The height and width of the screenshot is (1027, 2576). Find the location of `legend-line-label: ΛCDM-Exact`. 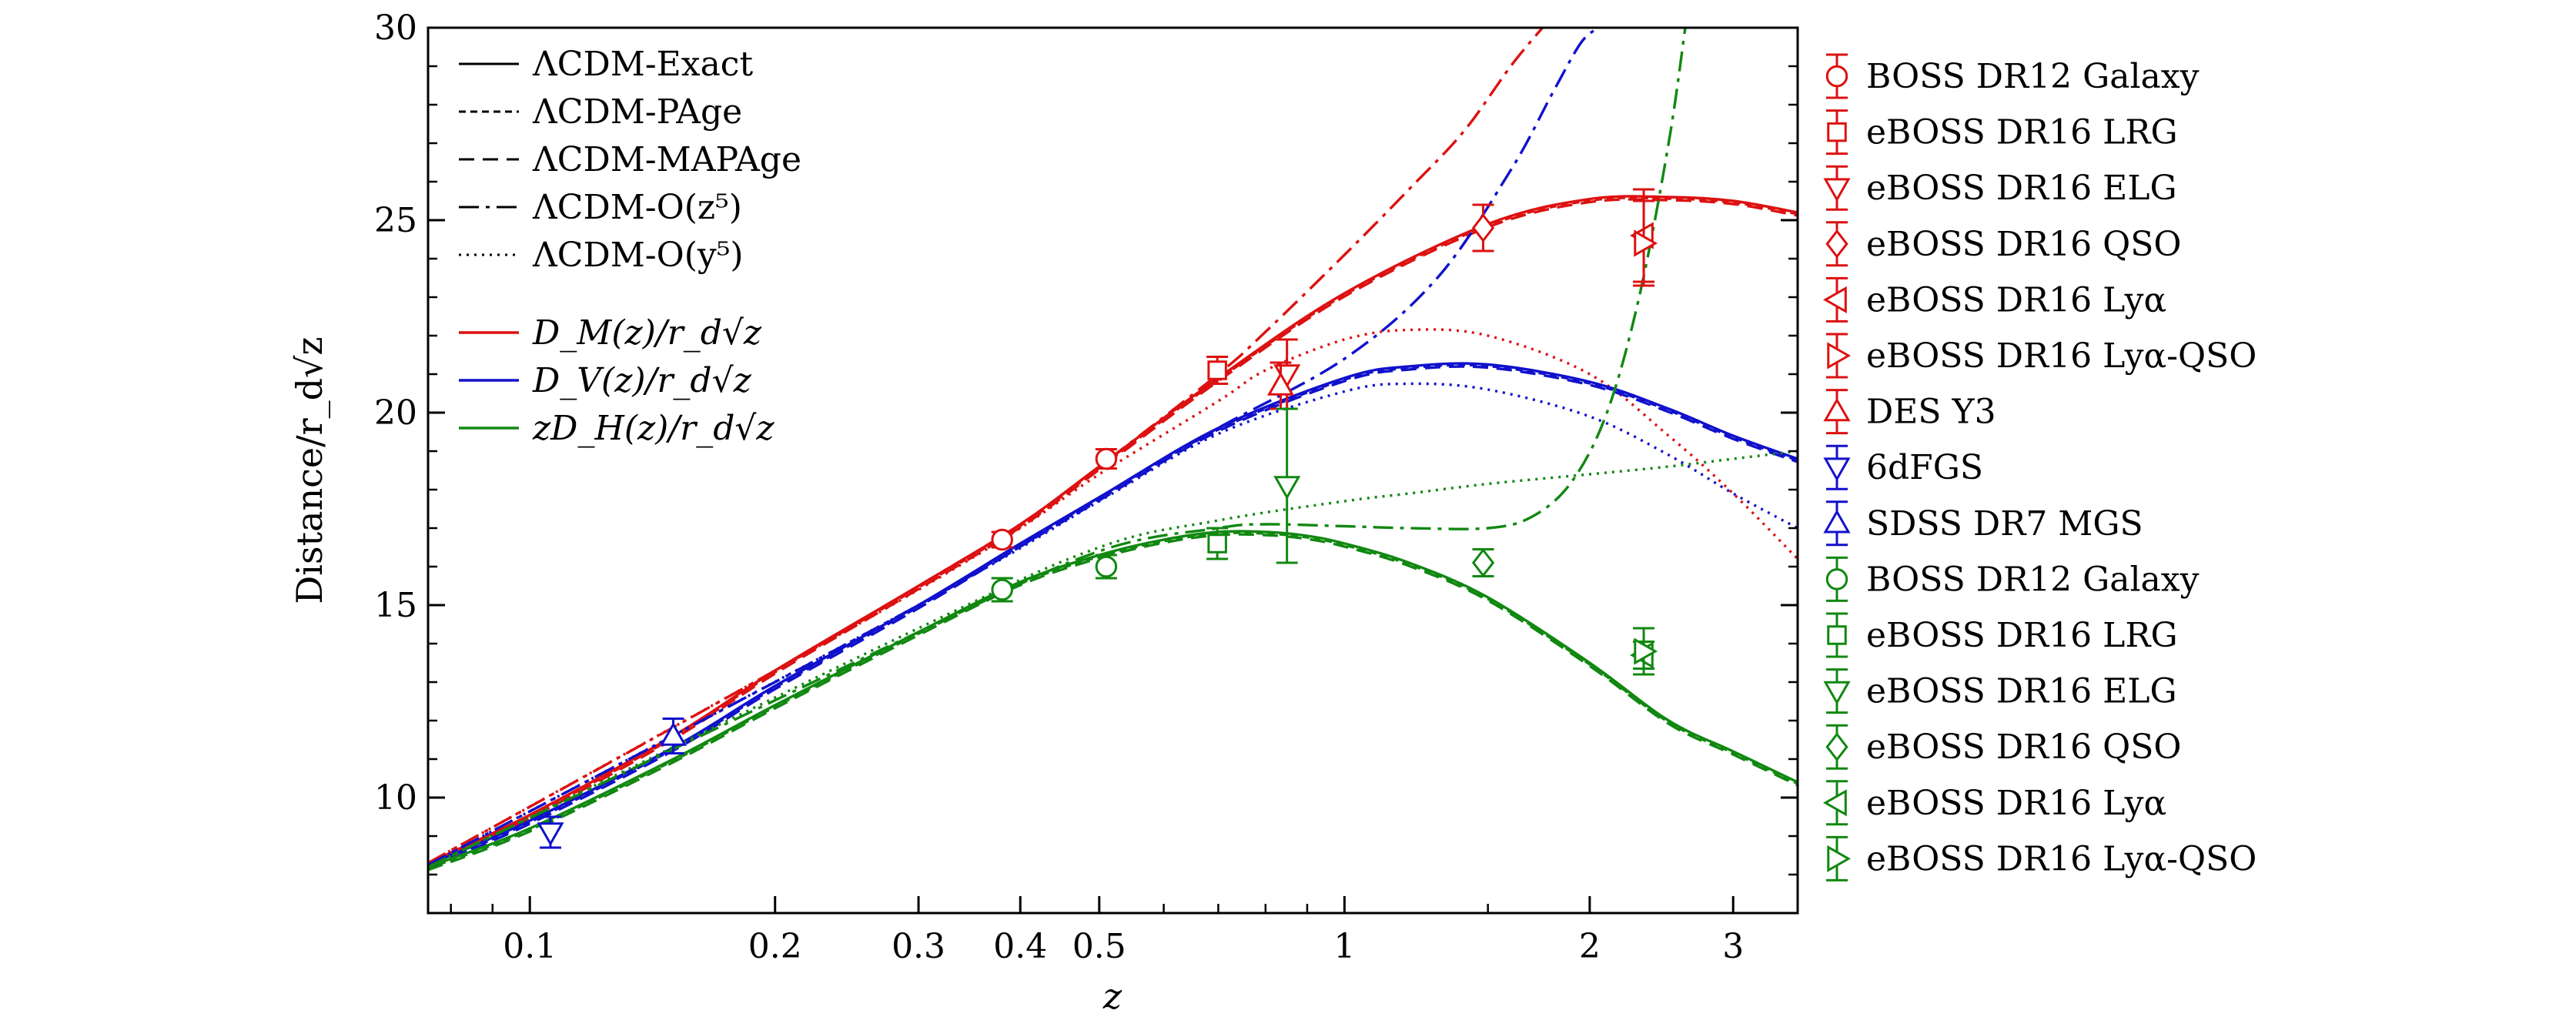

legend-line-label: ΛCDM-Exact is located at coordinates (642, 64).